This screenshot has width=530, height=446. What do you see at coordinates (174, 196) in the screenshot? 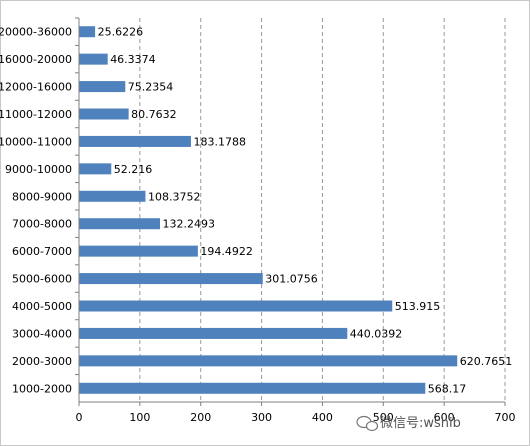
I see `data-label: 108.3752` at bounding box center [174, 196].